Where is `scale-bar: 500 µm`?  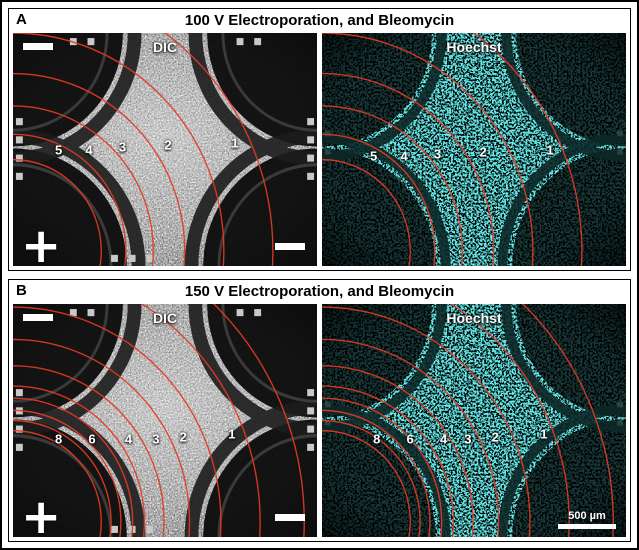
scale-bar: 500 µm is located at coordinates (587, 519).